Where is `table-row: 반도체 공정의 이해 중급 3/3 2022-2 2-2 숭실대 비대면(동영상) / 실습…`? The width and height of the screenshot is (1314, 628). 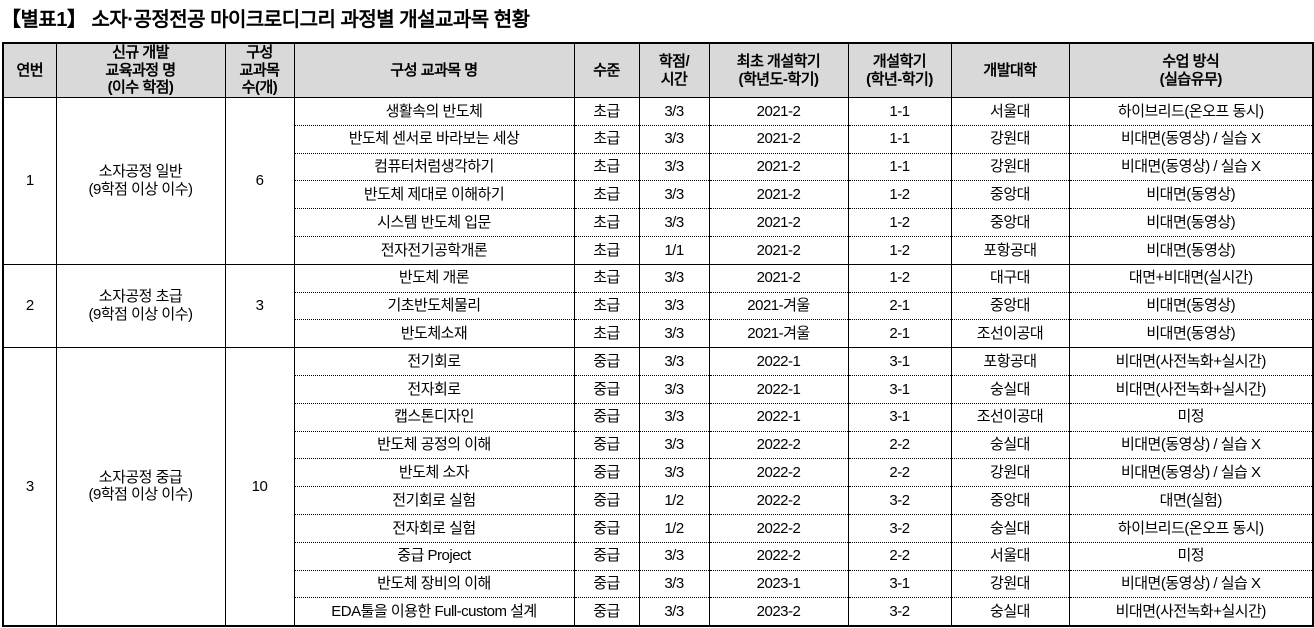 table-row: 반도체 공정의 이해 중급 3/3 2022-2 2-2 숭실대 비대면(동영상) / 실습… is located at coordinates (658, 444).